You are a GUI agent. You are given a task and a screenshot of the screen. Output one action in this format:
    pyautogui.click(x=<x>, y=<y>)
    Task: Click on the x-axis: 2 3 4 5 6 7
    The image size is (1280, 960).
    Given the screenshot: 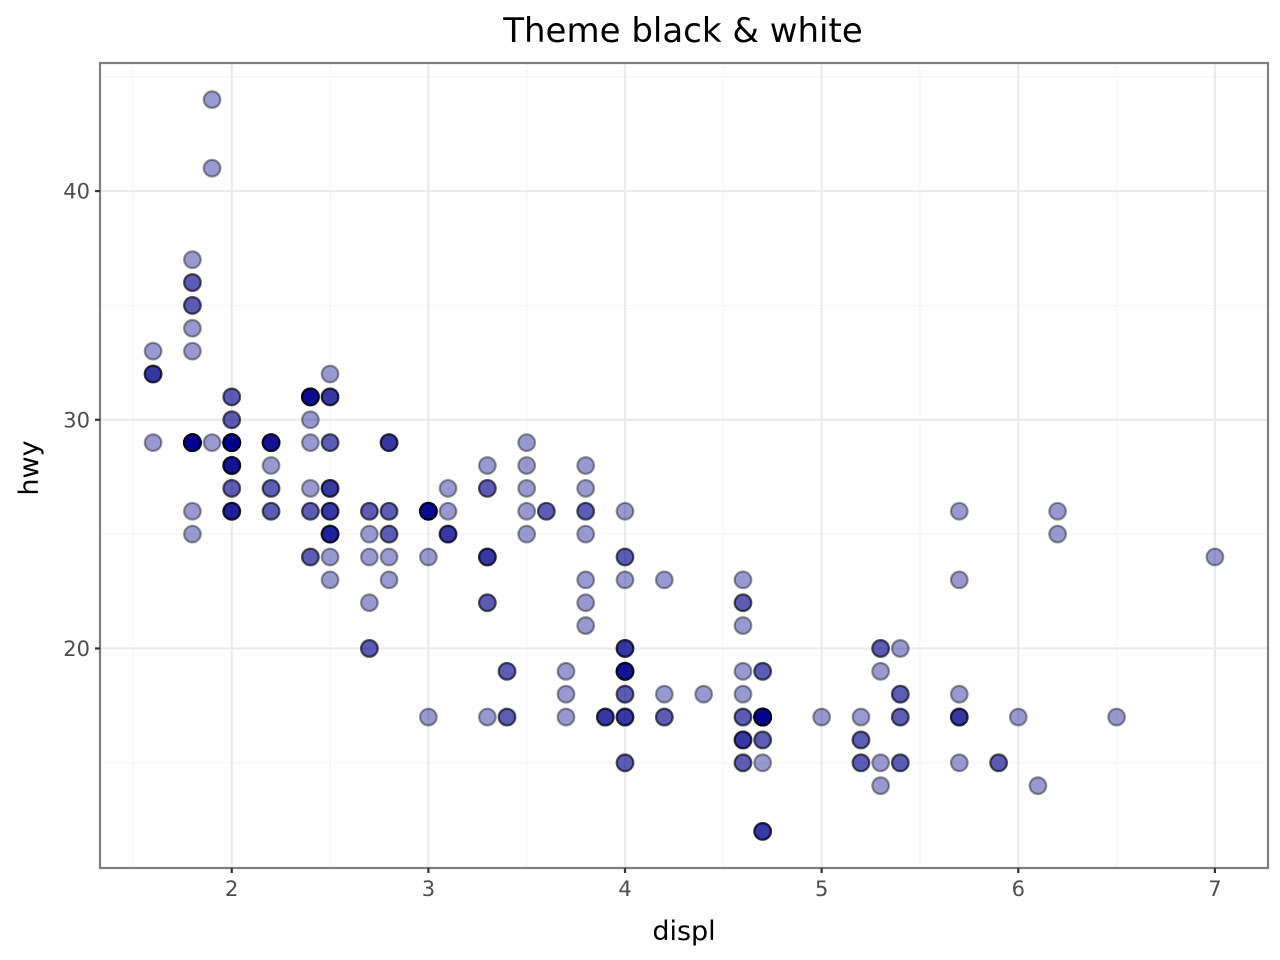 What is the action you would take?
    pyautogui.click(x=723, y=884)
    